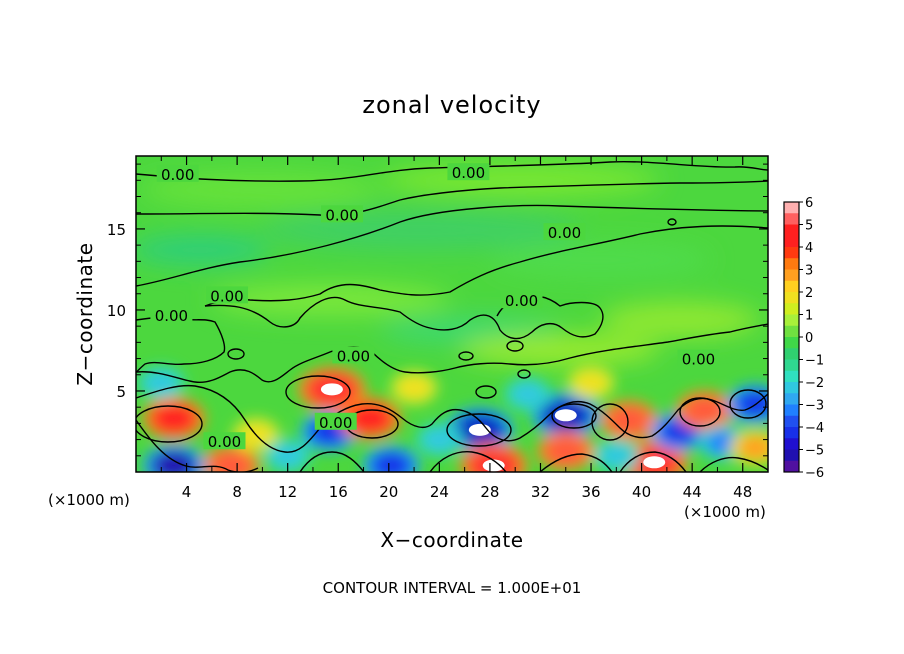 This screenshot has width=904, height=654. I want to click on x-units-label: (×1000 m), so click(725, 512).